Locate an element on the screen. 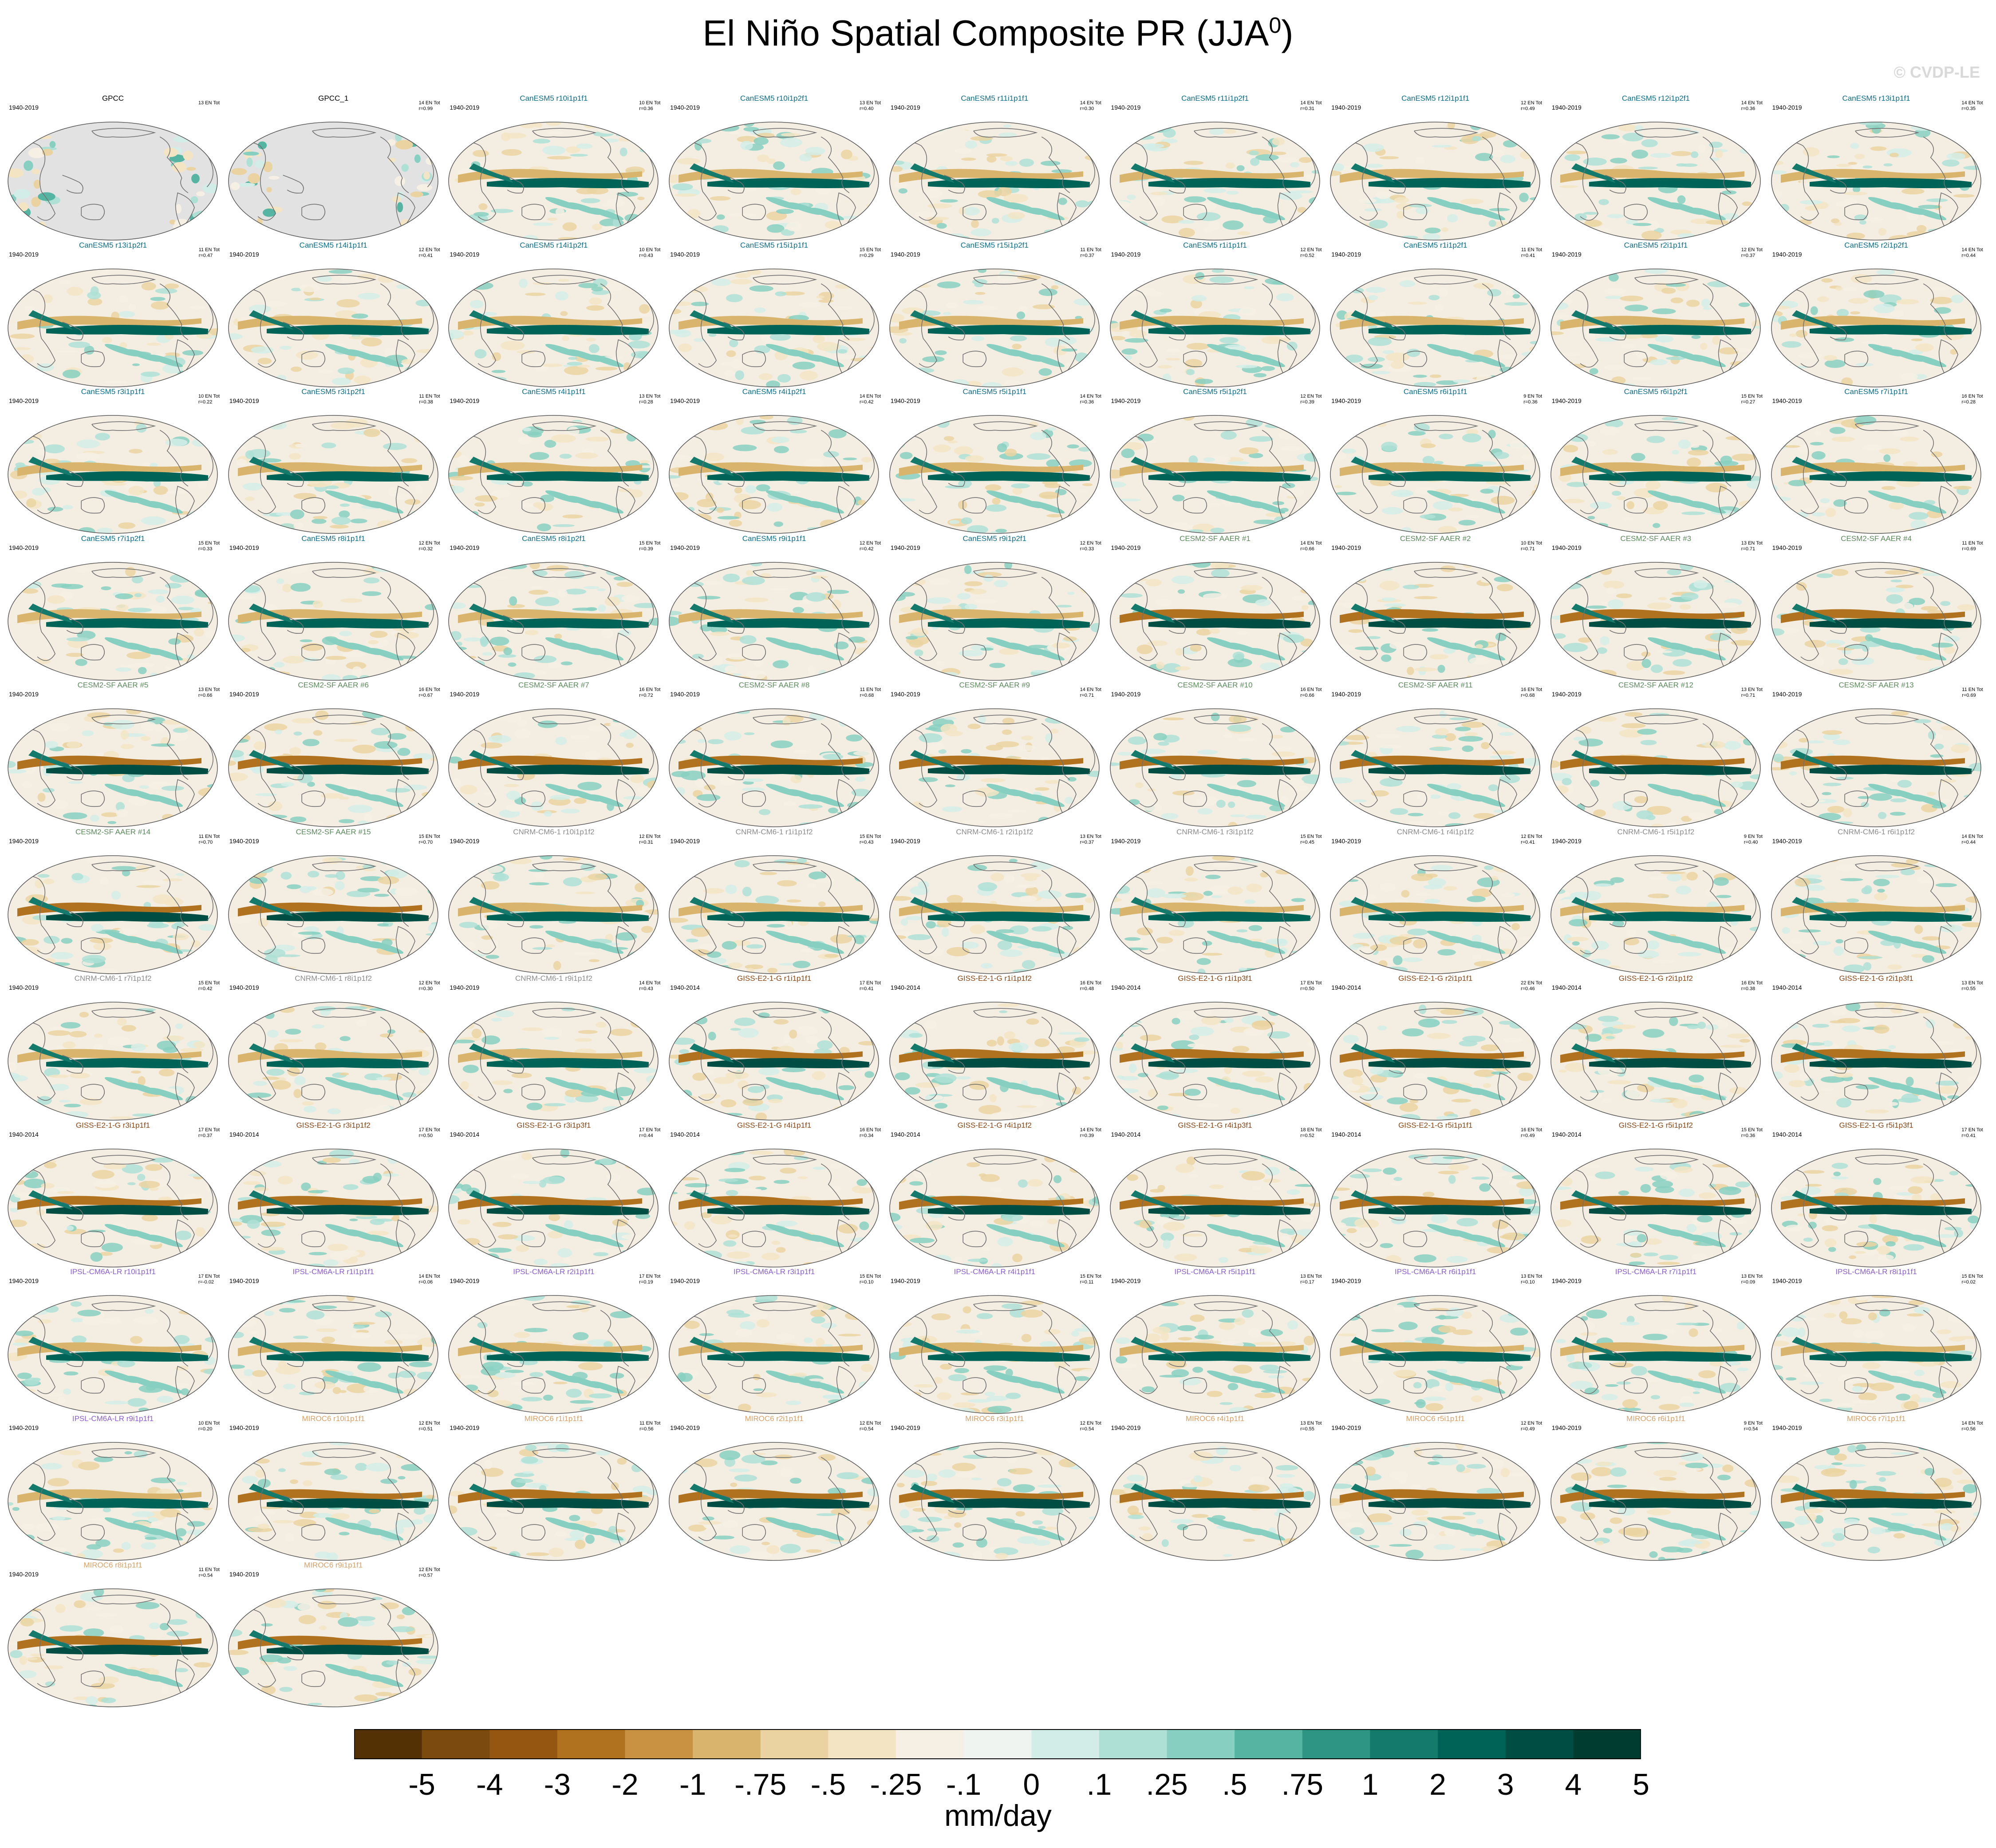 The height and width of the screenshot is (1848, 1996). panel-event-count: 11 EN Tot is located at coordinates (209, 250).